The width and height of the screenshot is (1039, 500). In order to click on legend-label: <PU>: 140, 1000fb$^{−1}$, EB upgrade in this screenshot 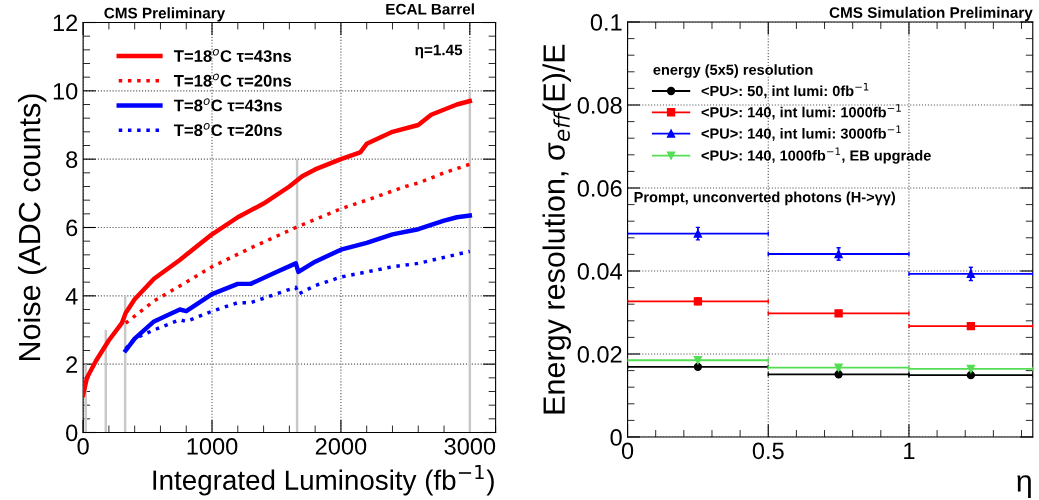, I will do `click(816, 155)`.